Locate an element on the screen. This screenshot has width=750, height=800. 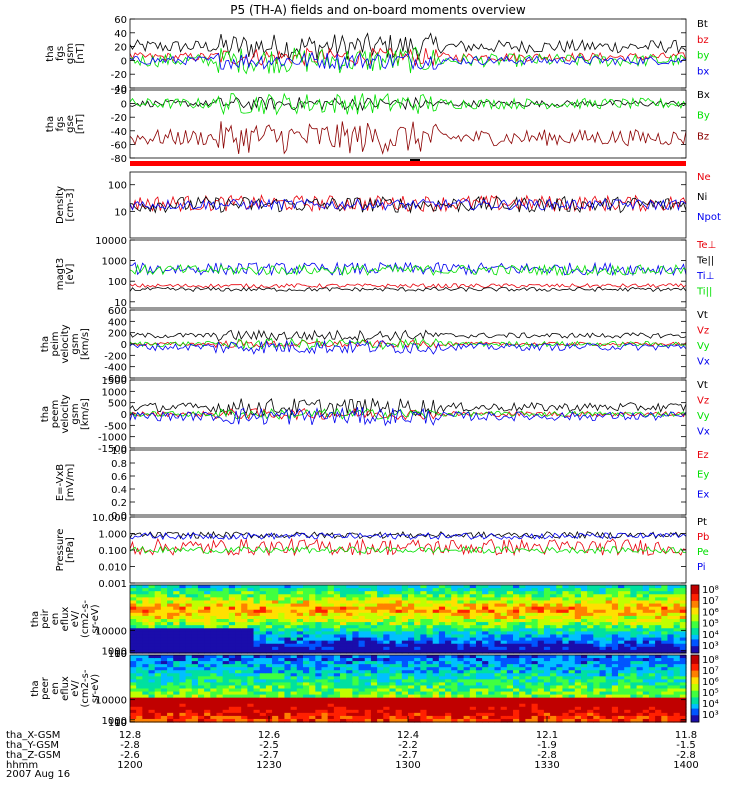
colorbar-label: 10⁷ is located at coordinates (710, 671).